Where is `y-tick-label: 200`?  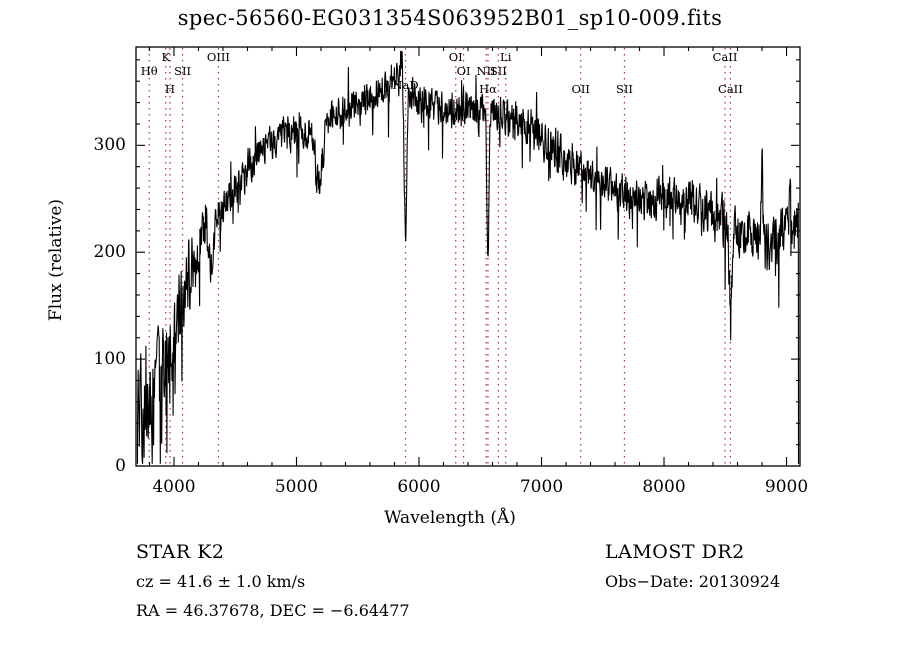
y-tick-label: 200 is located at coordinates (109, 252).